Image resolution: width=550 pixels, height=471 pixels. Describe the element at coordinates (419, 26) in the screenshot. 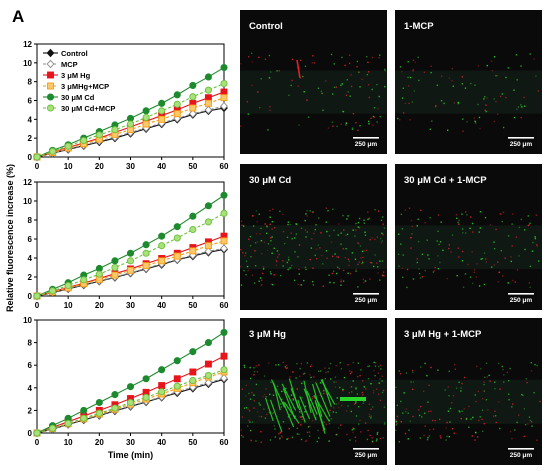

I see `micrograph-label: 1-MCP` at that location.